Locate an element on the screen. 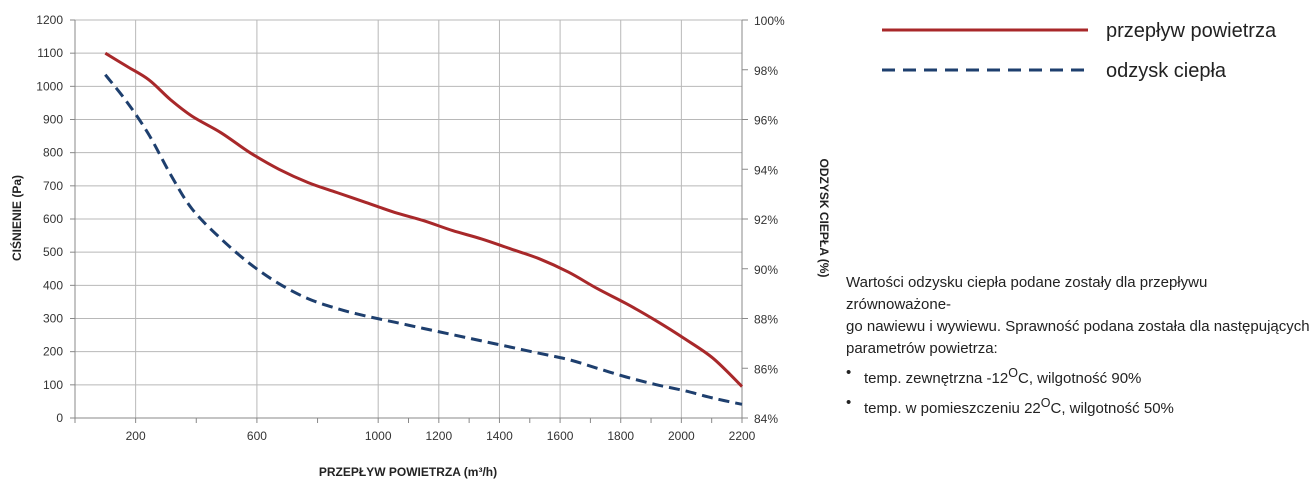 The image size is (1316, 481). note-bullet-indoor-suffix: C, wilgotność 50% is located at coordinates (1112, 408).